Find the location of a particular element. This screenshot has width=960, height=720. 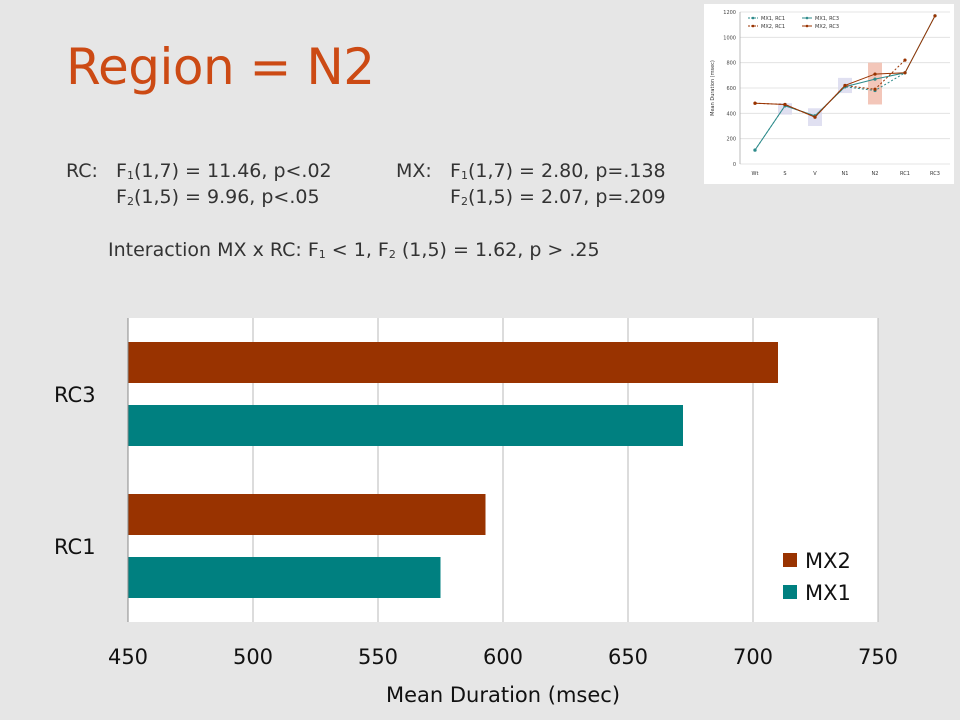

inset-x-tick-label: V is located at coordinates (815, 174).